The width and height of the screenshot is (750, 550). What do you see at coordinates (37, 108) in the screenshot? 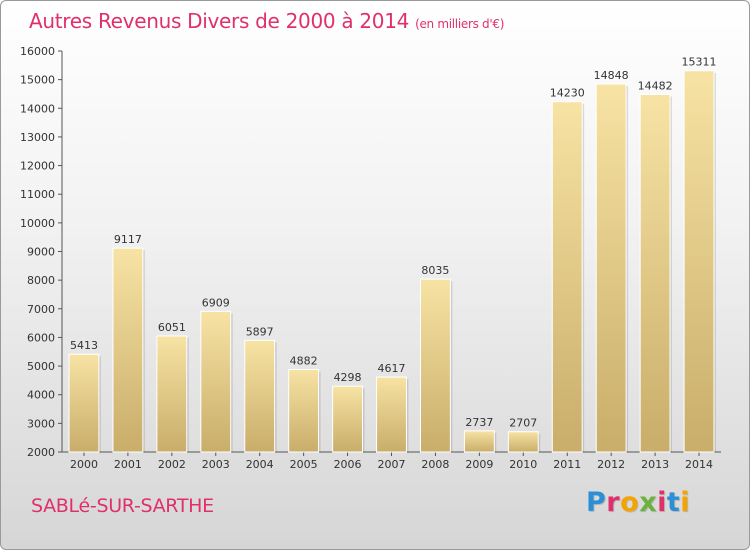
I see `y-tick-label: 14000` at bounding box center [37, 108].